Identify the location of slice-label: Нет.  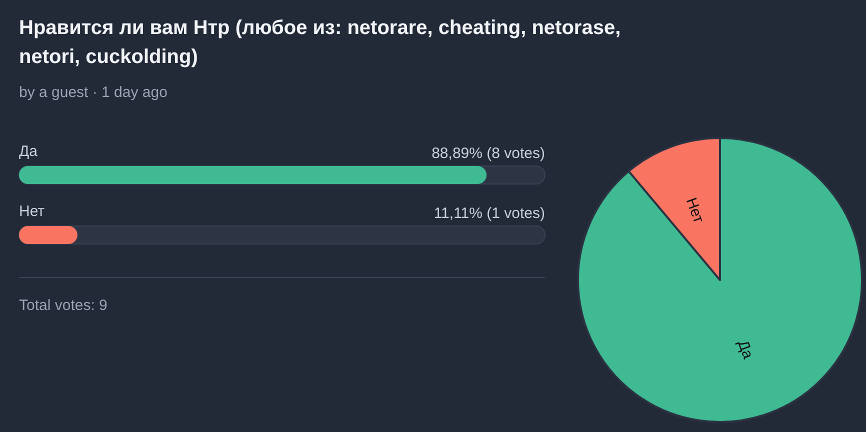
(695, 211).